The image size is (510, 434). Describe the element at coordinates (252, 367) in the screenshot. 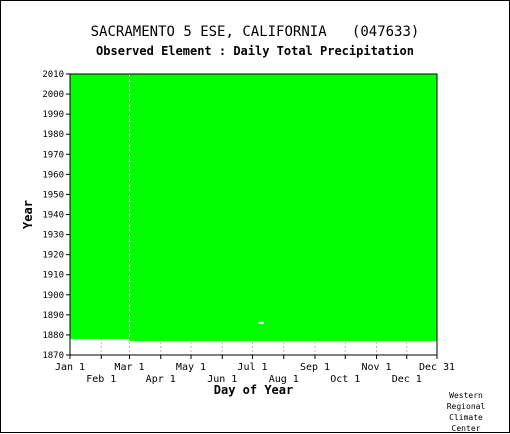

I see `x-tick-label: Jul 1` at that location.